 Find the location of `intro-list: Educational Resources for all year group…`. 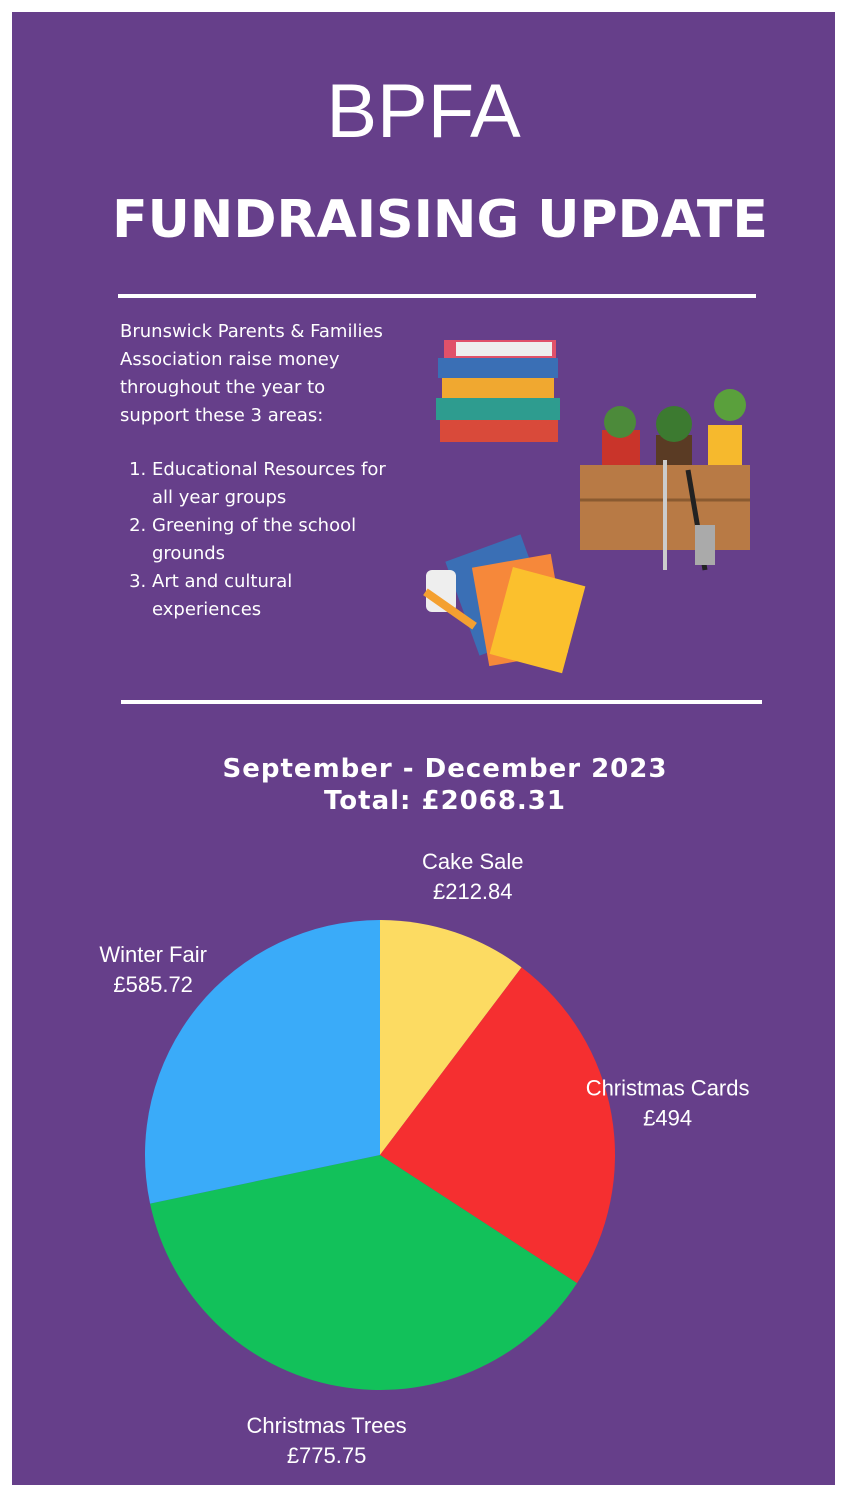

intro-list: Educational Resources for all year group… is located at coordinates (255, 540).